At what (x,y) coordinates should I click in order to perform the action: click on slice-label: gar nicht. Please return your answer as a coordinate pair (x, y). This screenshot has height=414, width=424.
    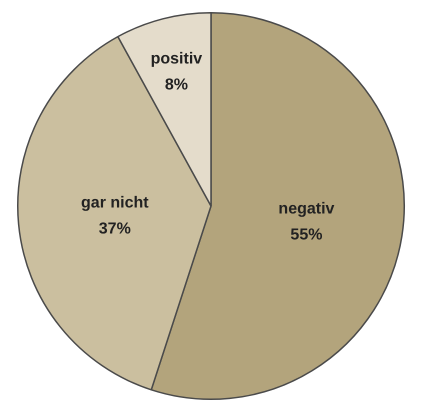
    Looking at the image, I should click on (115, 203).